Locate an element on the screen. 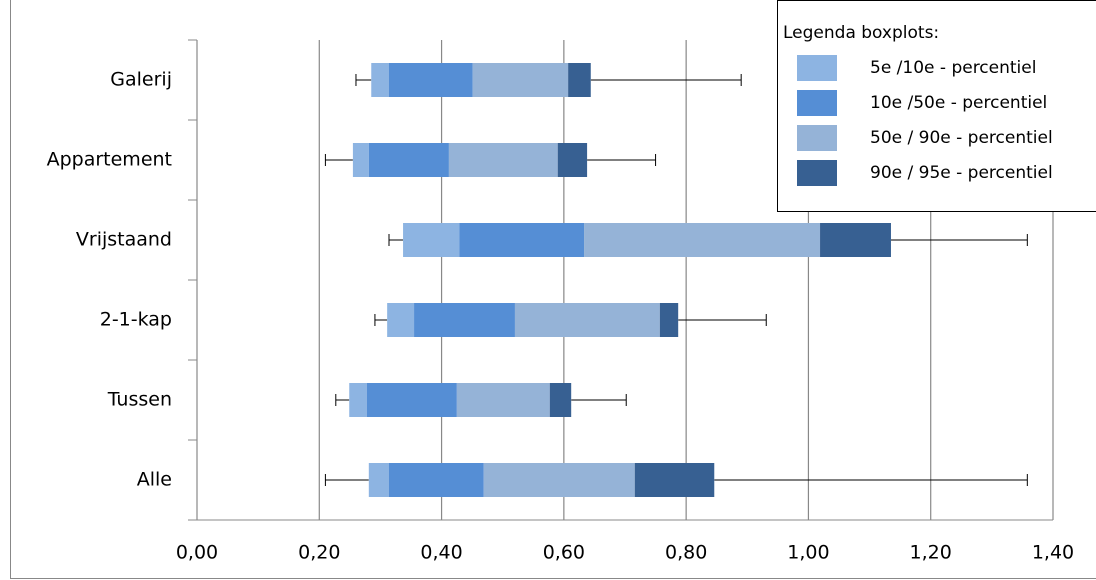  y-tick-label: Galerij is located at coordinates (141, 80).